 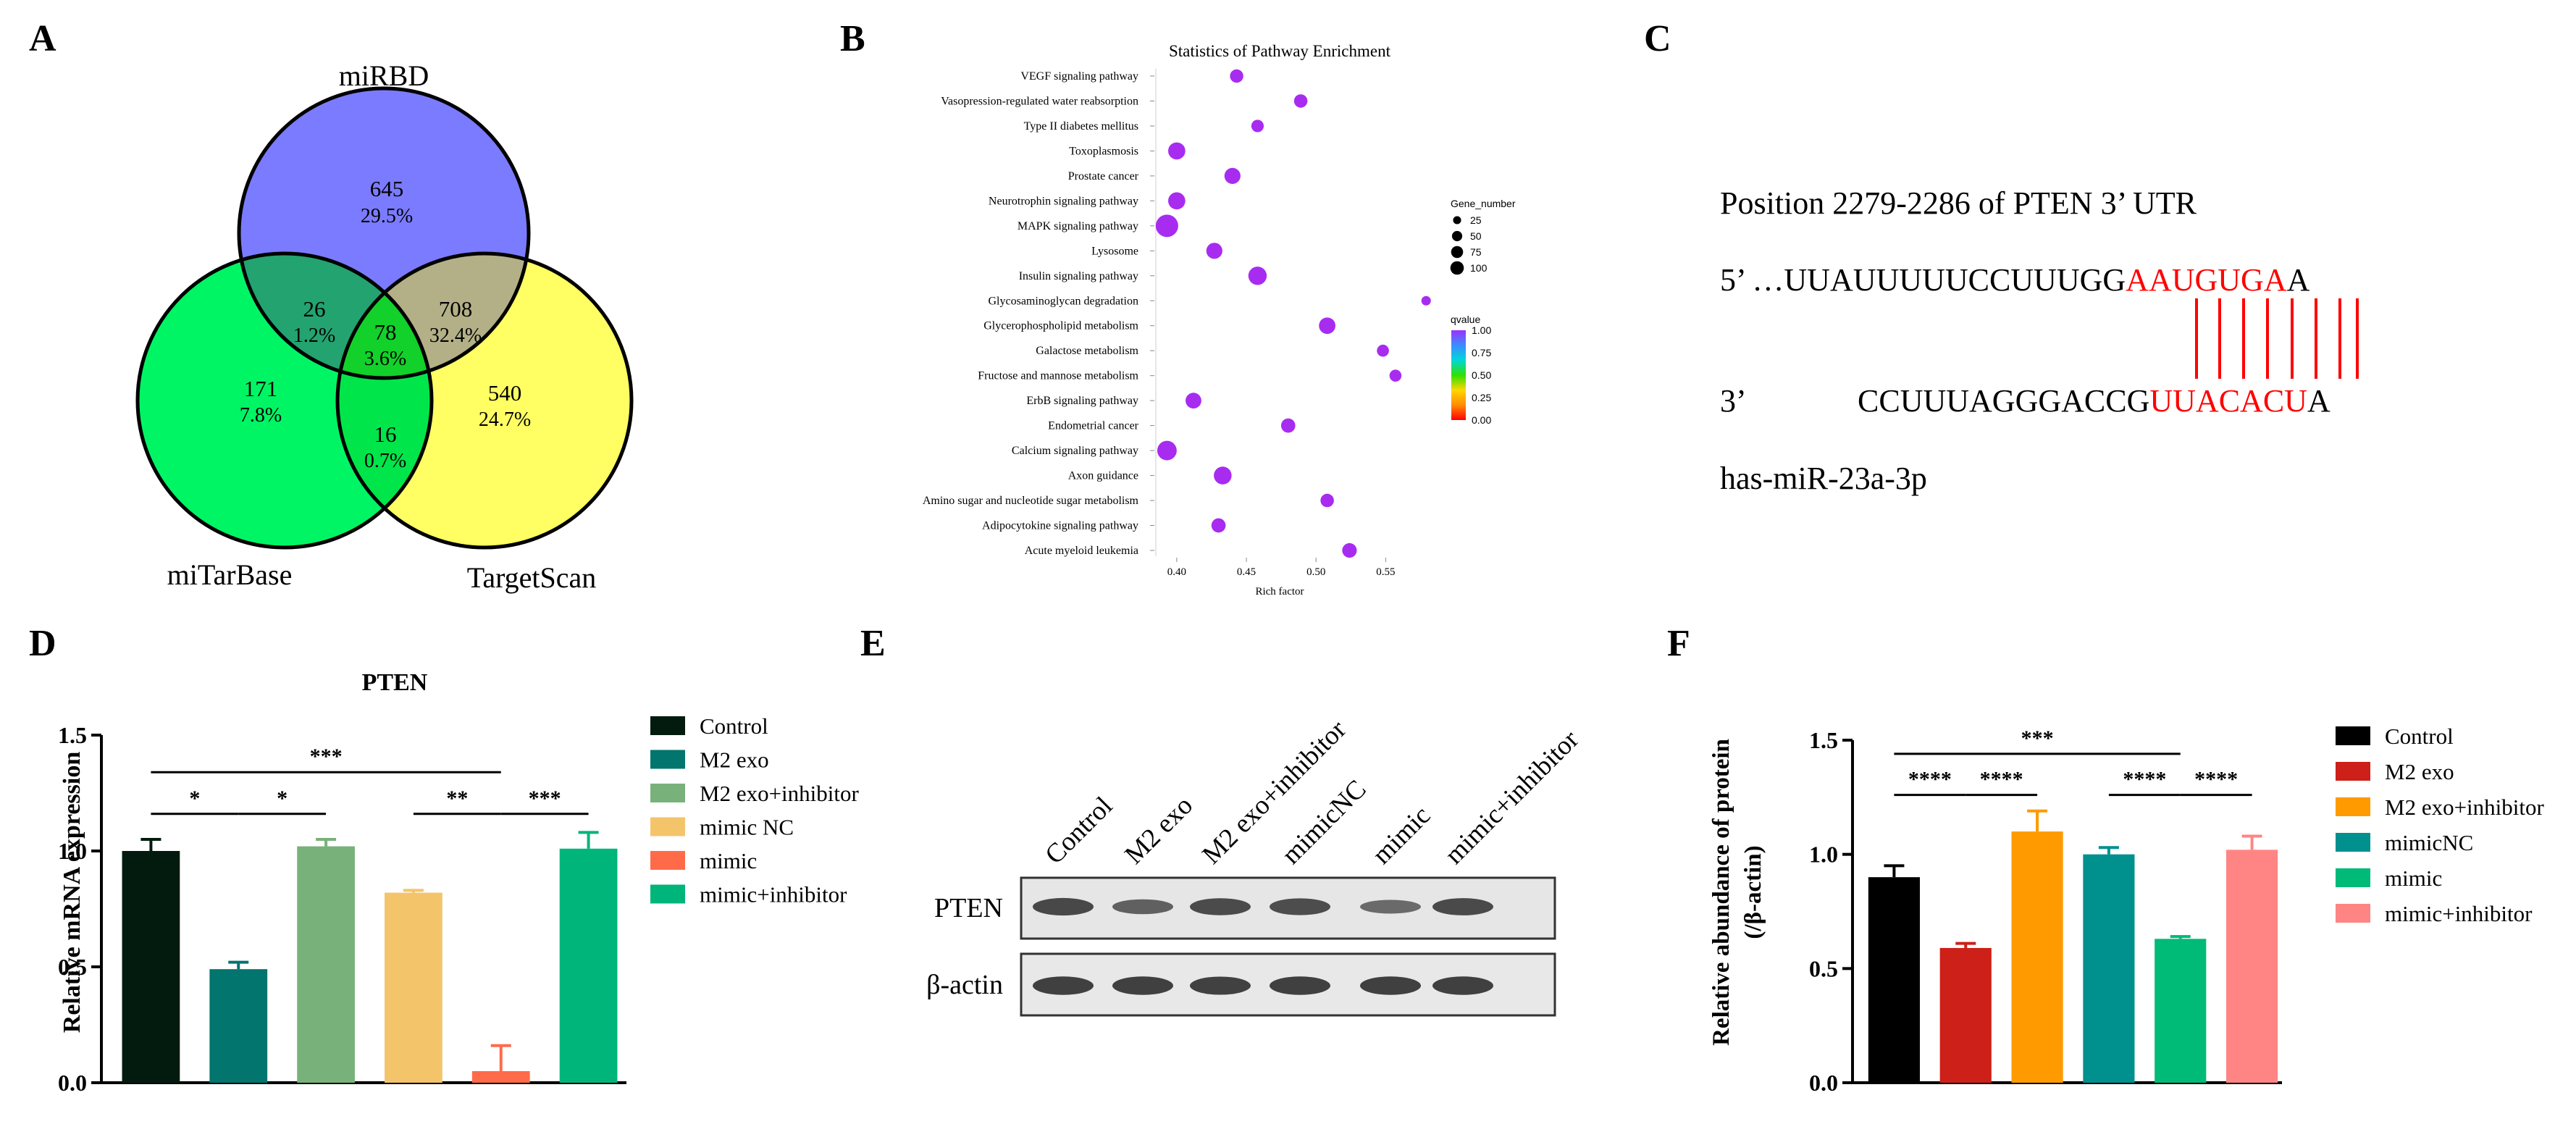 I want to click on y-tick-label: 0.5, so click(x=72, y=967).